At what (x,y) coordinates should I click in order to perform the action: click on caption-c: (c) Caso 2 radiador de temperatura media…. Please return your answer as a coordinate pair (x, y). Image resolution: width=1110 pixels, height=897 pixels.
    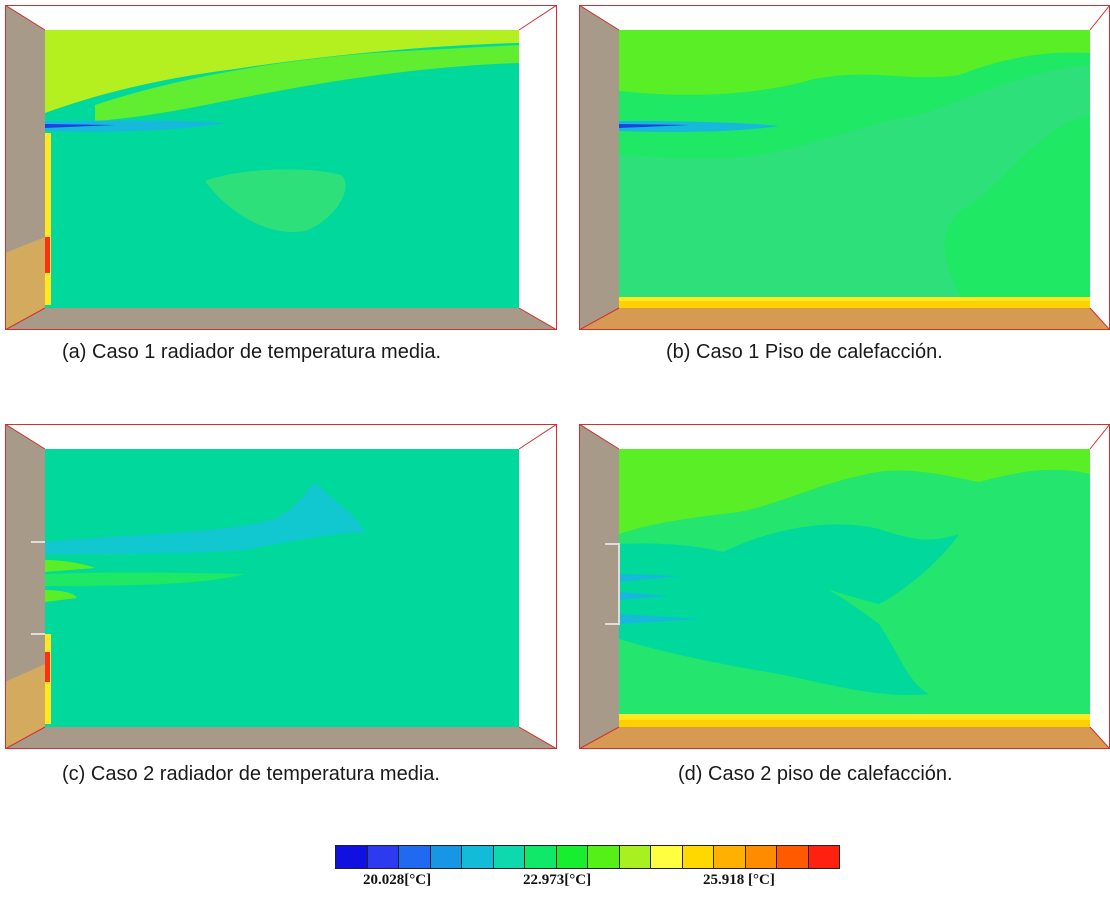
    Looking at the image, I should click on (251, 774).